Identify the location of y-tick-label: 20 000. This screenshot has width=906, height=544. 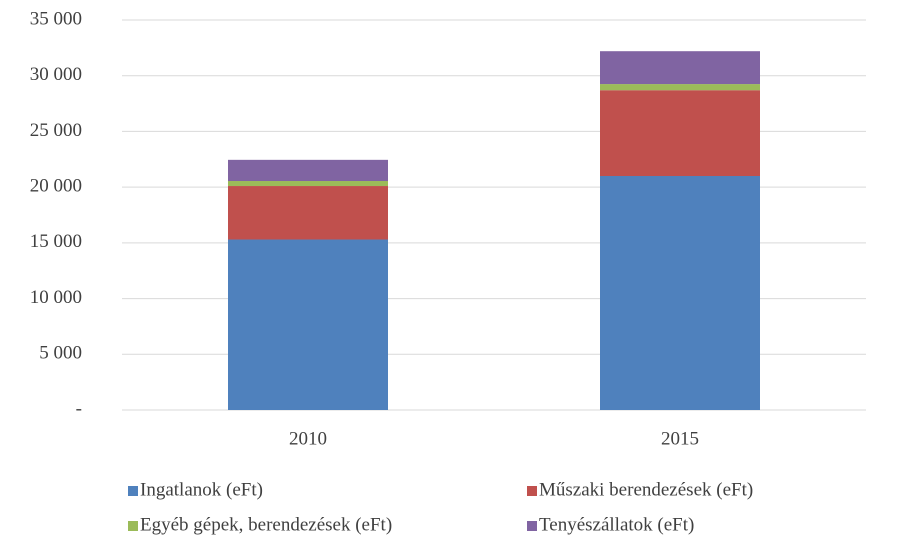
(56, 186).